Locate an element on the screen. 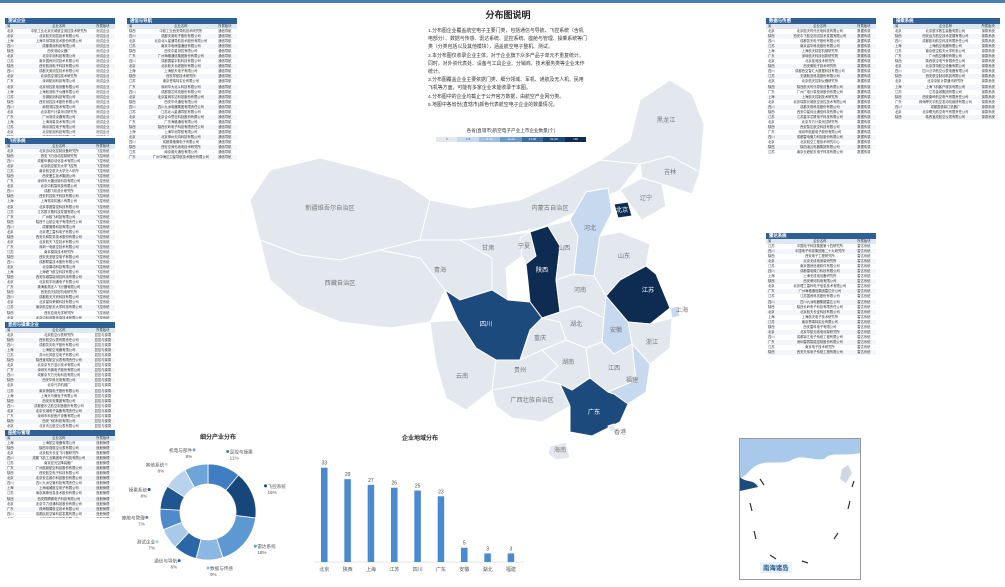 The width and height of the screenshot is (1005, 587). table-row: 北京 北京中测科技有限公司 测试企业 is located at coordinates (60, 57).